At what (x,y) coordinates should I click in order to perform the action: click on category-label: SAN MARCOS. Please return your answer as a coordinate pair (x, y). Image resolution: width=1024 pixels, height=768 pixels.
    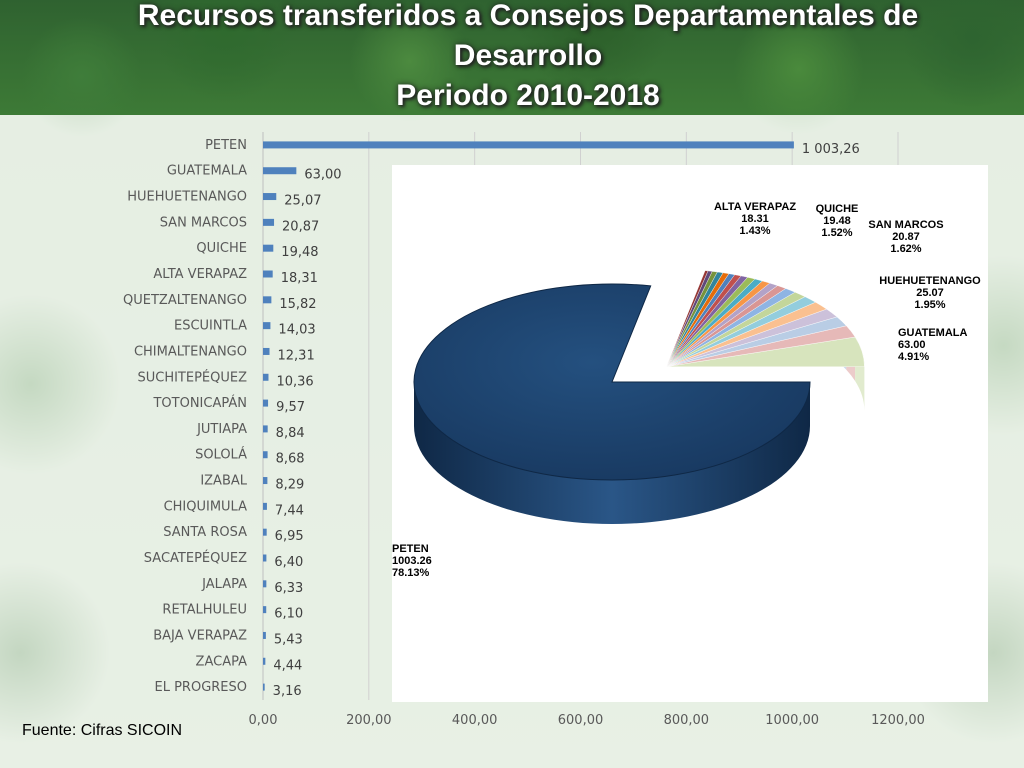
    Looking at the image, I should click on (203, 222).